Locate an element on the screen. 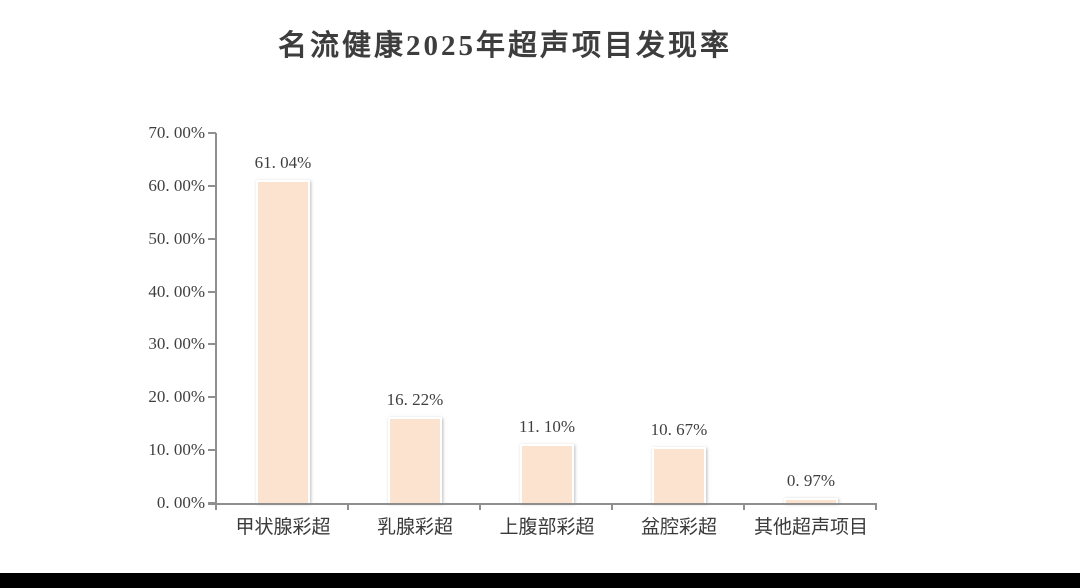 The height and width of the screenshot is (588, 1080). y-tick-label: 40. 00% is located at coordinates (176, 291).